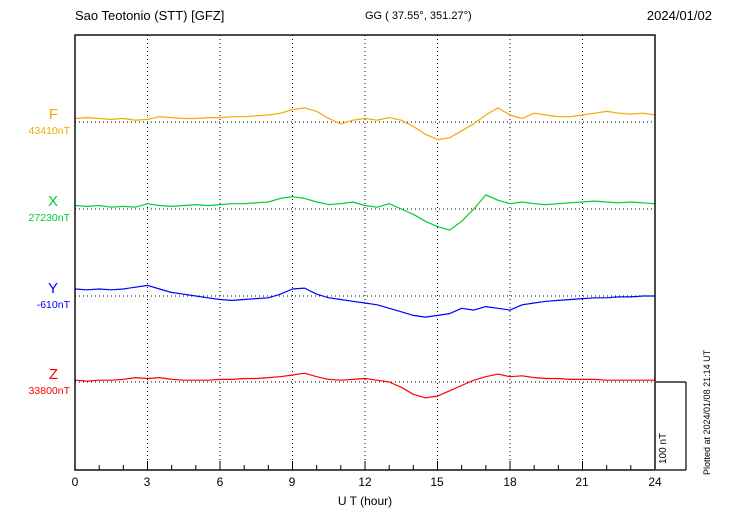  Describe the element at coordinates (75, 482) in the screenshot. I see `x-tick-0: 0` at that location.